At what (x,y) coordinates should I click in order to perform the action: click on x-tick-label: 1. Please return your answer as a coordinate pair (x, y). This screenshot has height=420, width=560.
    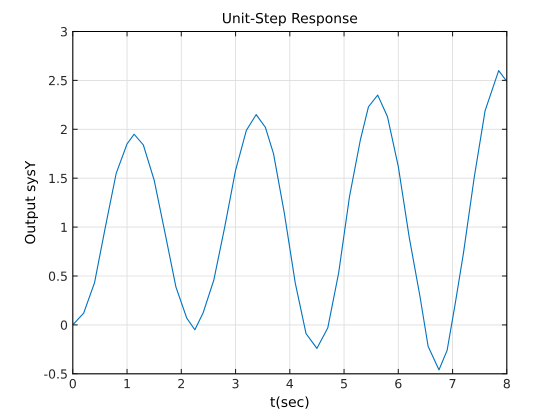
    Looking at the image, I should click on (127, 383).